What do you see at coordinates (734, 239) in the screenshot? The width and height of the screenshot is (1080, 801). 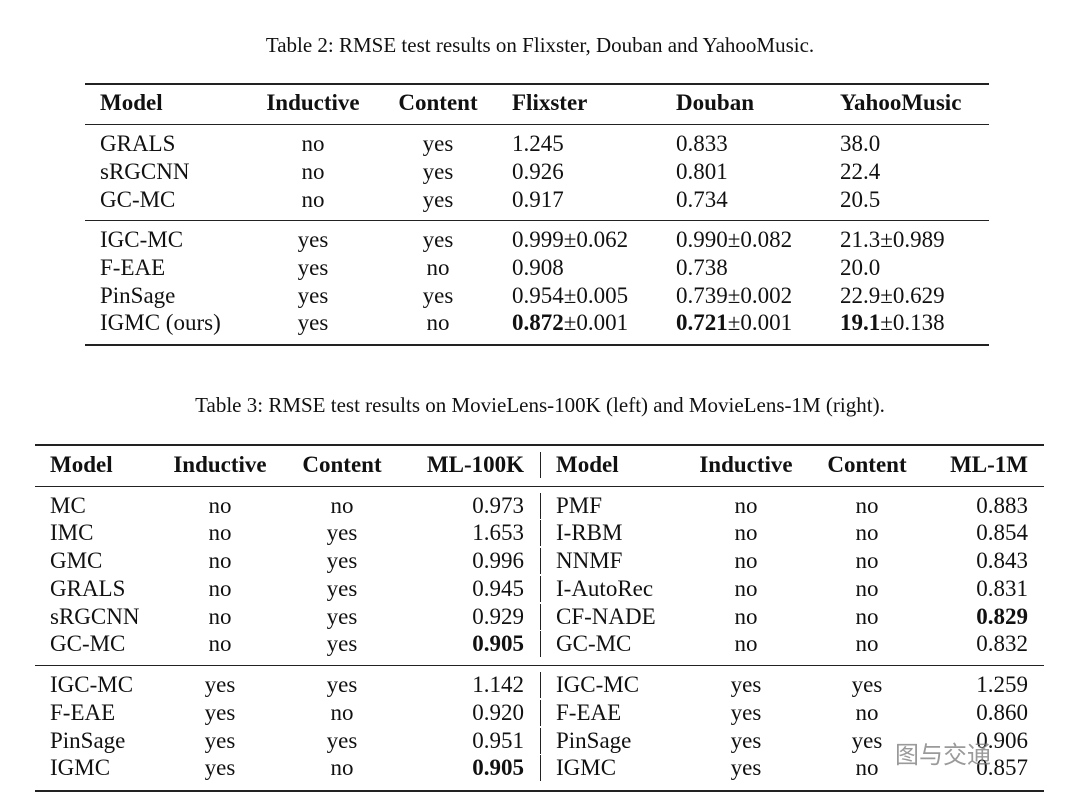 I see `table-cell: 0.990±0.082` at bounding box center [734, 239].